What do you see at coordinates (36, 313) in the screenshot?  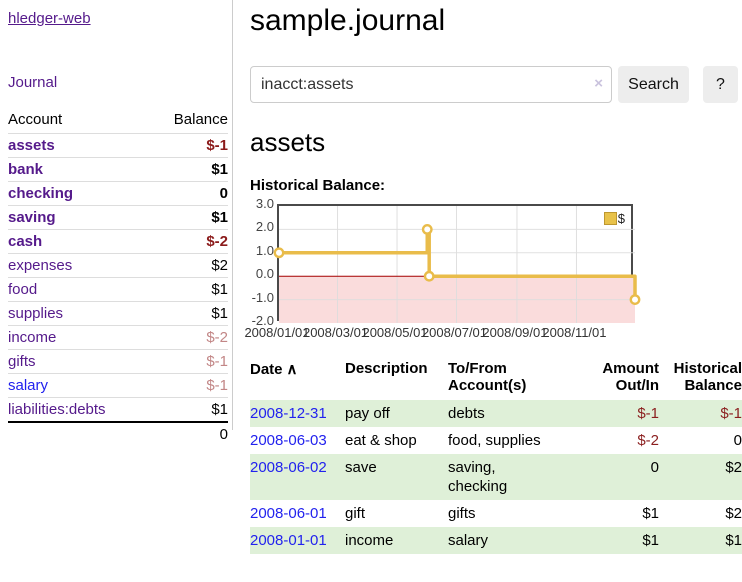 I see `account-link: supplies` at bounding box center [36, 313].